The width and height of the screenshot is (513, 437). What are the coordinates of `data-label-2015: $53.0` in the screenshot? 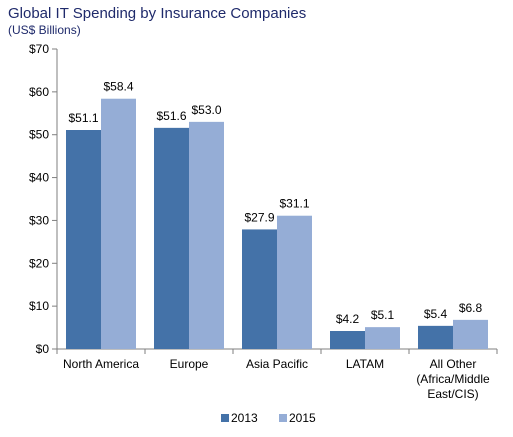 It's located at (206, 110).